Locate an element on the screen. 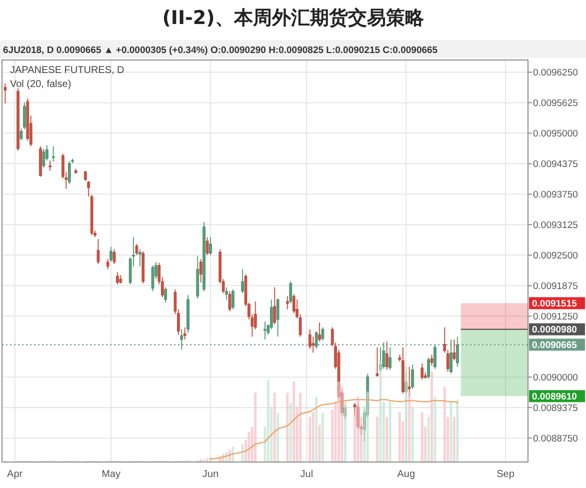 This screenshot has height=488, width=586. ref-line-label: 0.0090980 is located at coordinates (554, 330).